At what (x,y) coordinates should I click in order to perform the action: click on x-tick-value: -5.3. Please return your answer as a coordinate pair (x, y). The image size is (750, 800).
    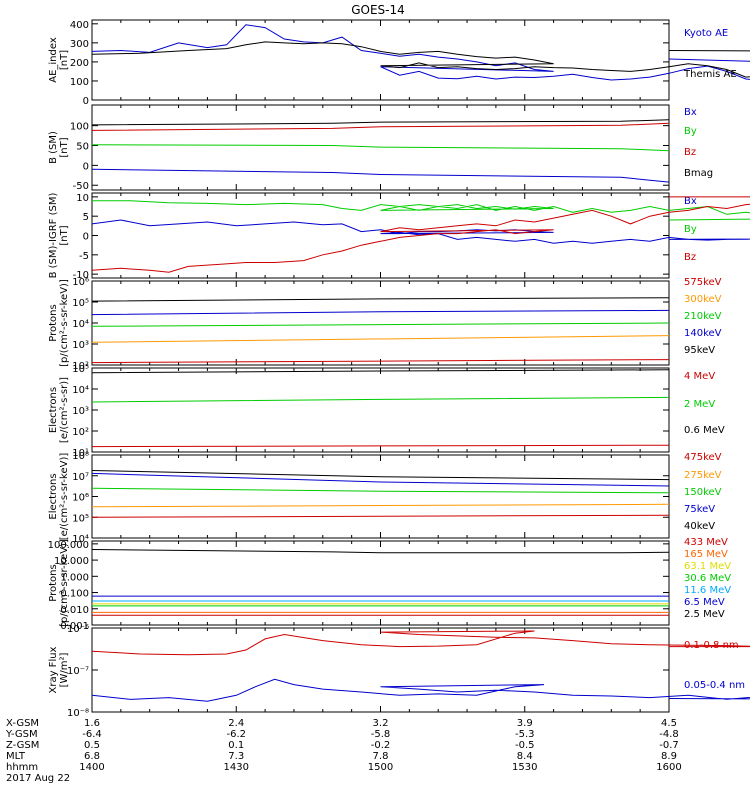
    Looking at the image, I should click on (525, 734).